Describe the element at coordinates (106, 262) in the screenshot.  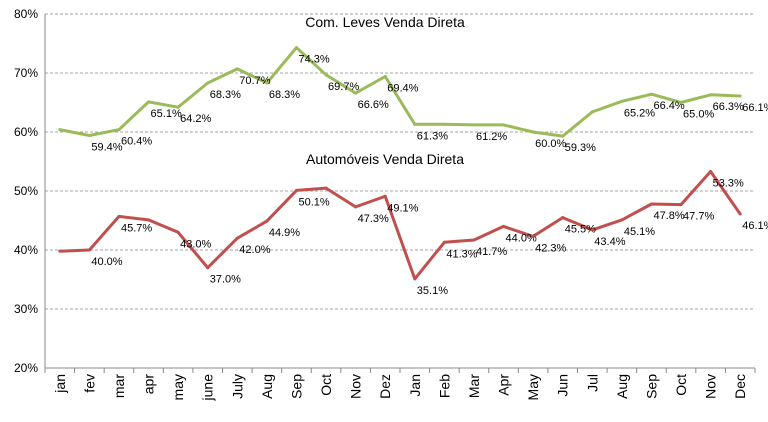
I see `data-label: 40.0%` at that location.